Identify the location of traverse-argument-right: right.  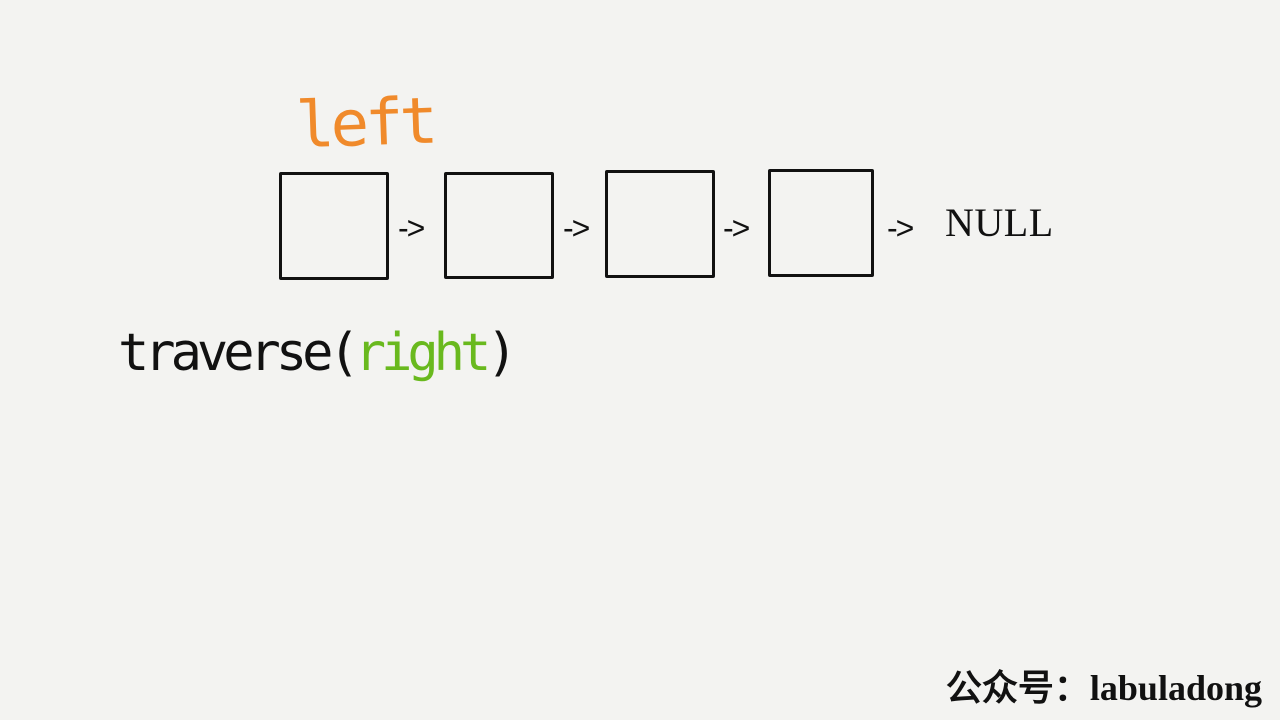
(423, 353).